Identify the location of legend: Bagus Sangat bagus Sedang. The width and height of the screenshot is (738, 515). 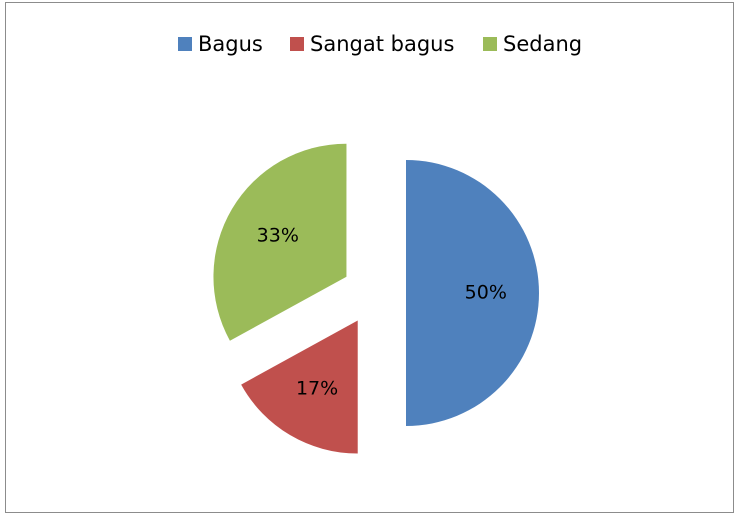
(380, 44).